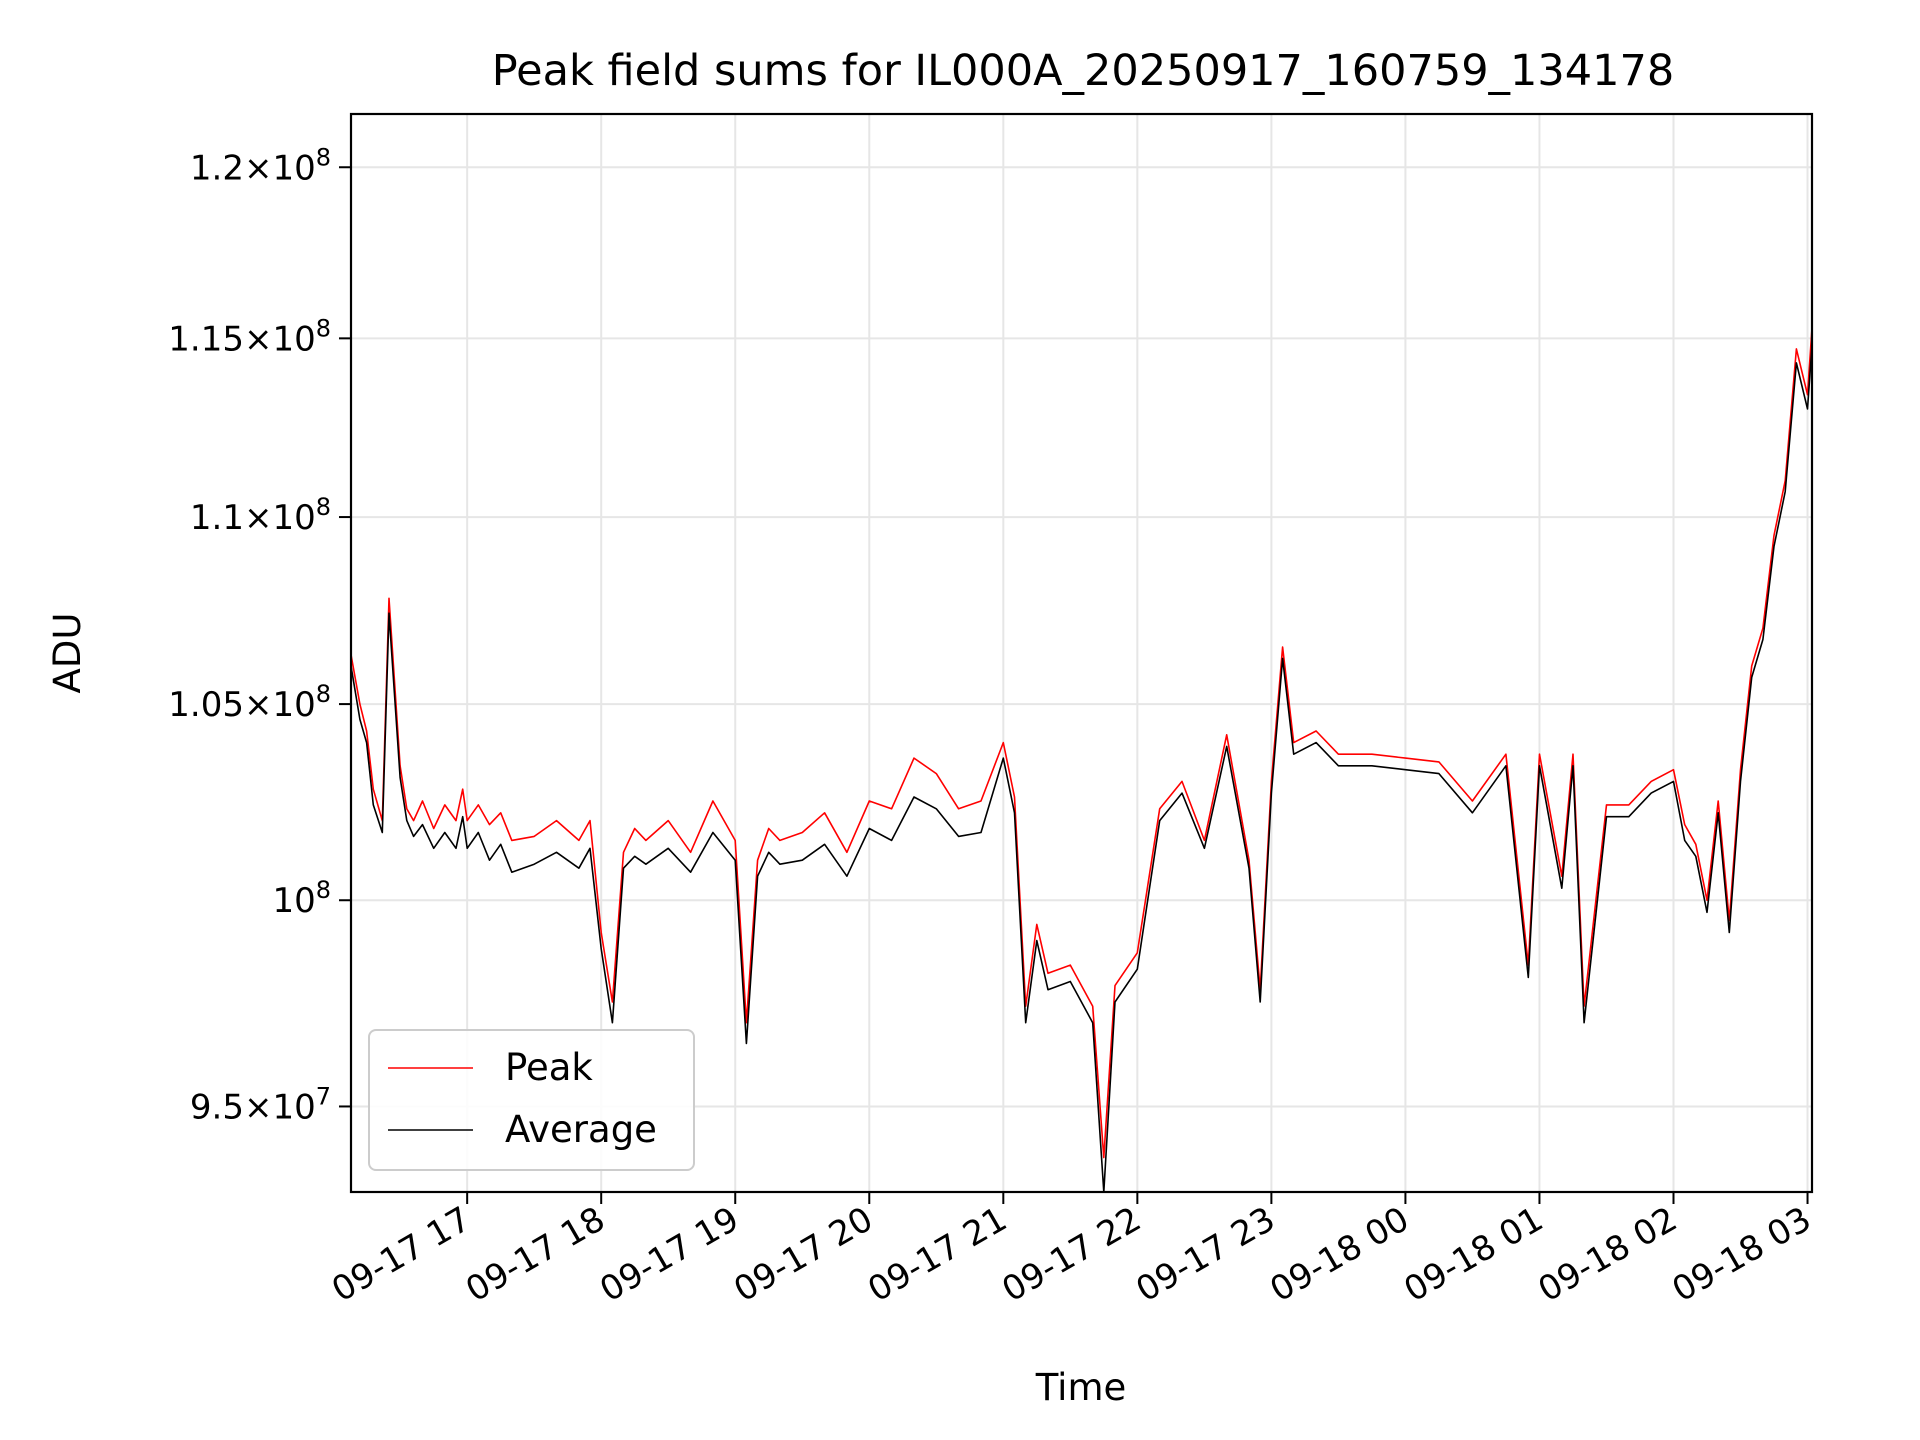 The width and height of the screenshot is (1920, 1440). What do you see at coordinates (249, 336) in the screenshot?
I see `y-tick-label: 1.15×108` at bounding box center [249, 336].